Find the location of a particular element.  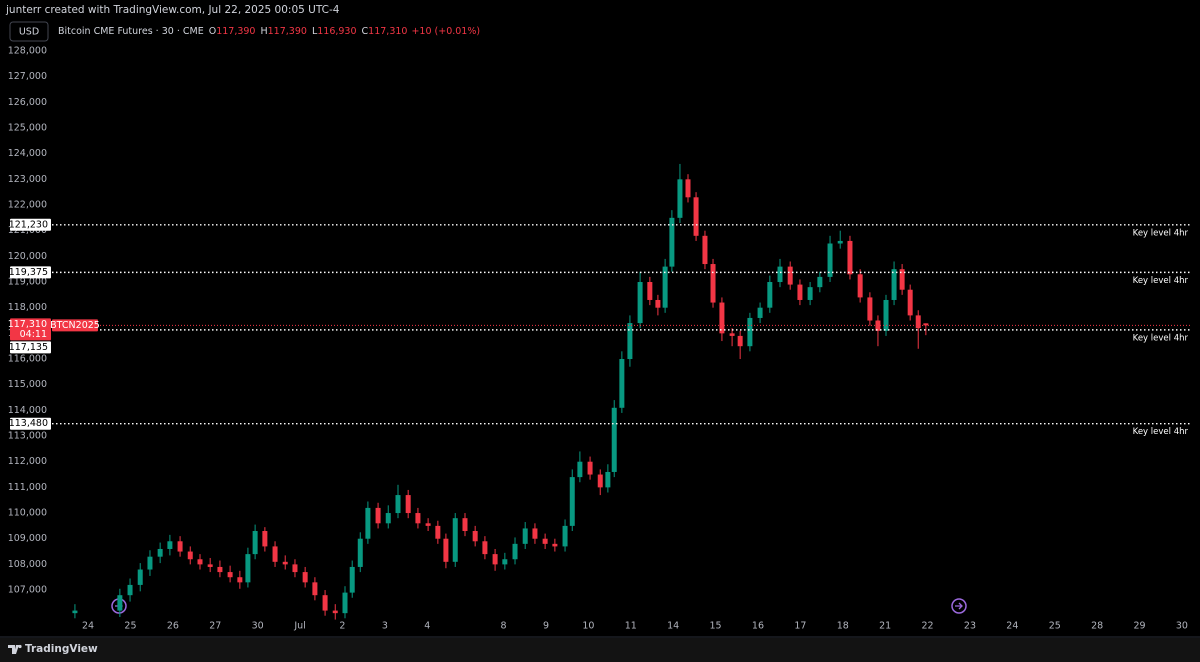

y-tick-label: 108,000 is located at coordinates (27, 564).